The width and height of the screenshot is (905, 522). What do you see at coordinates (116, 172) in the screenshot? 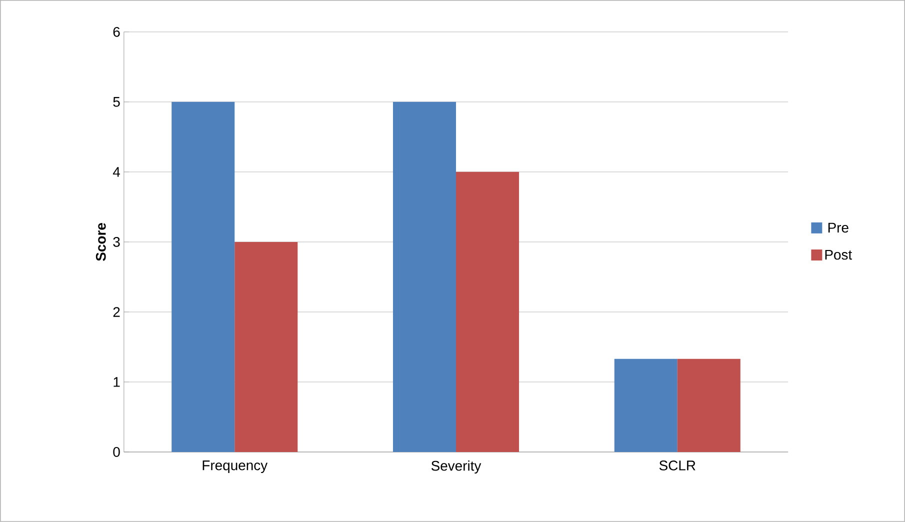
I see `y-tick-label: 4` at bounding box center [116, 172].